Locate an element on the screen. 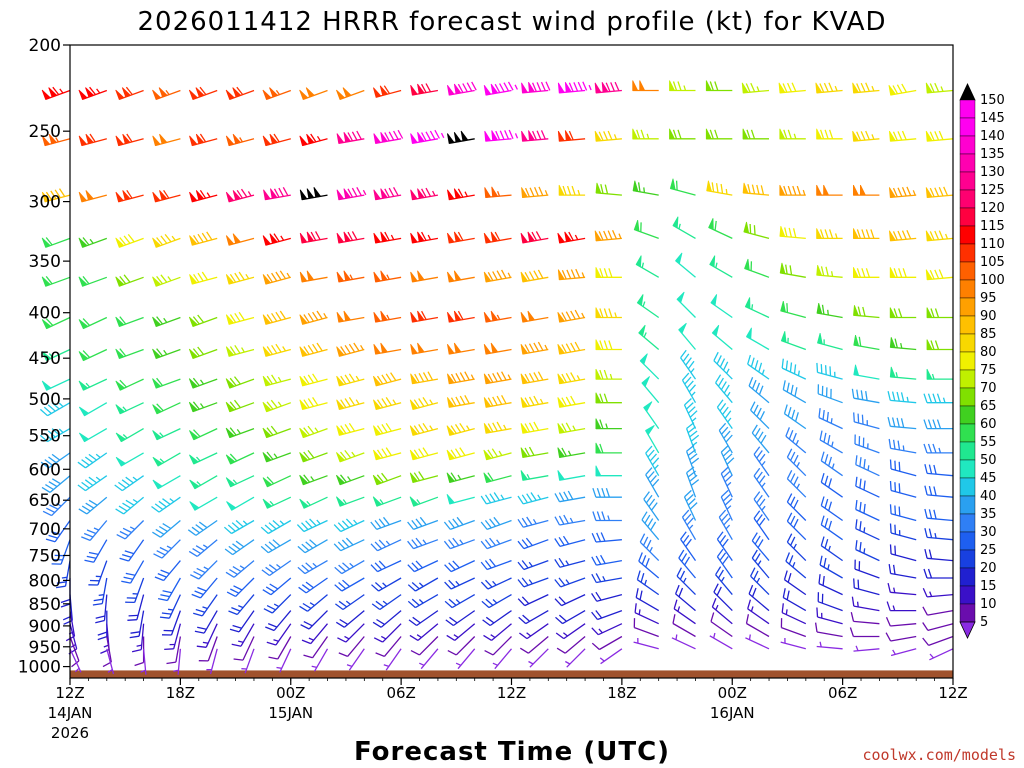  y-tick-label: 1000 is located at coordinates (39, 668).